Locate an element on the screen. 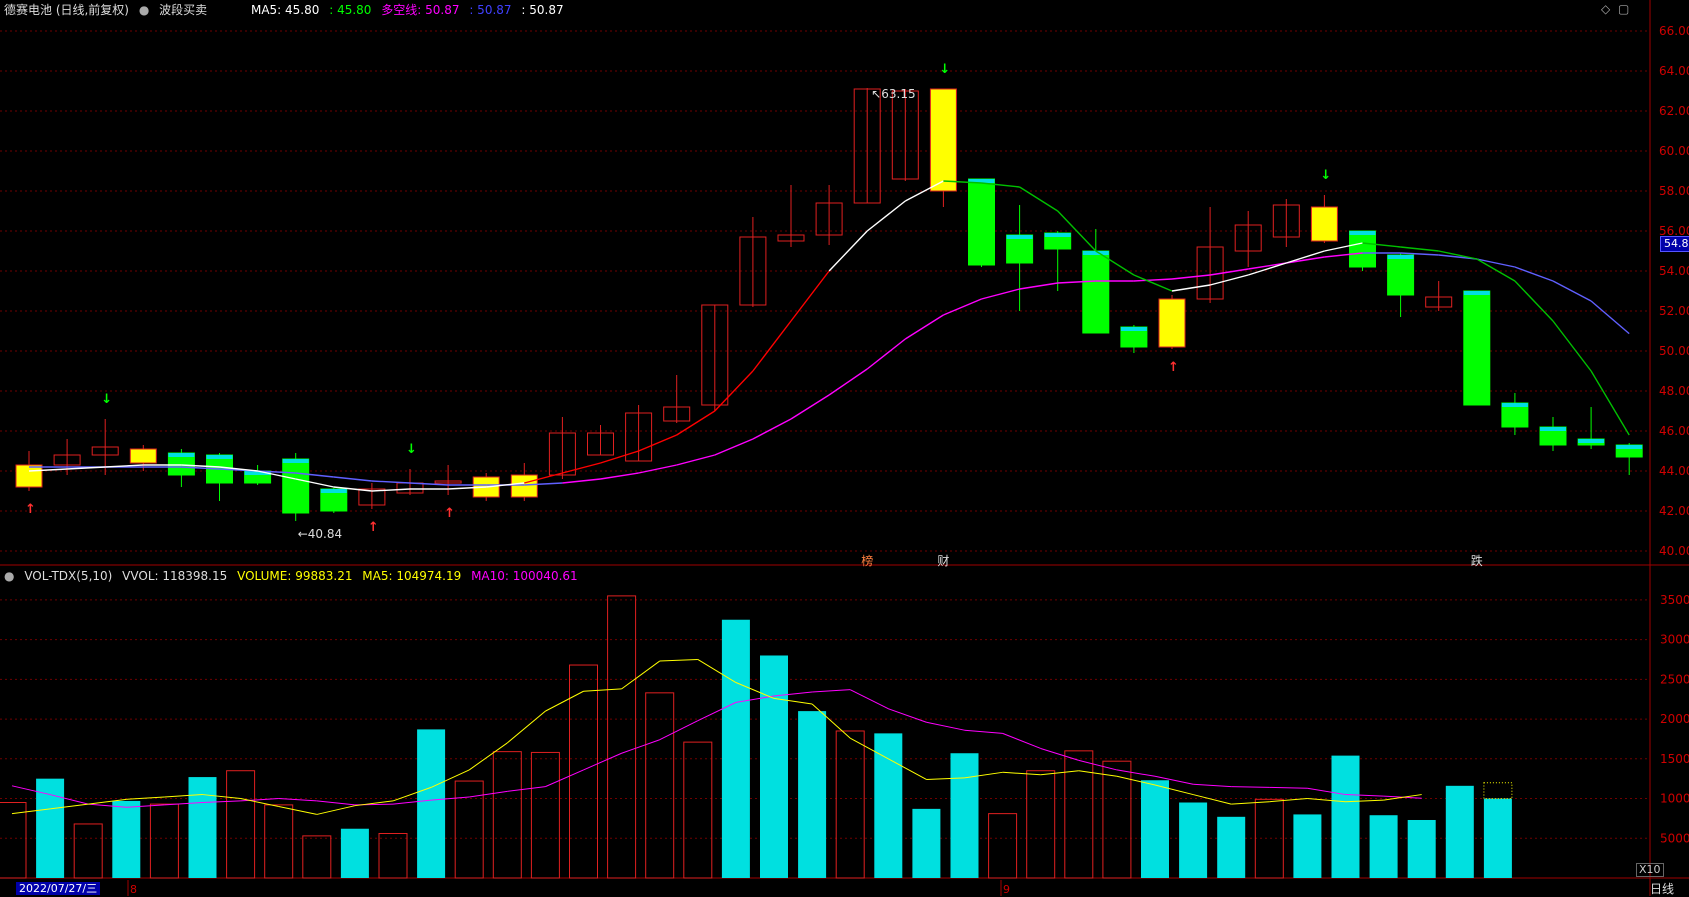 Image resolution: width=1689 pixels, height=897 pixels. price-tick-label: 44.00 is located at coordinates (1674, 471).